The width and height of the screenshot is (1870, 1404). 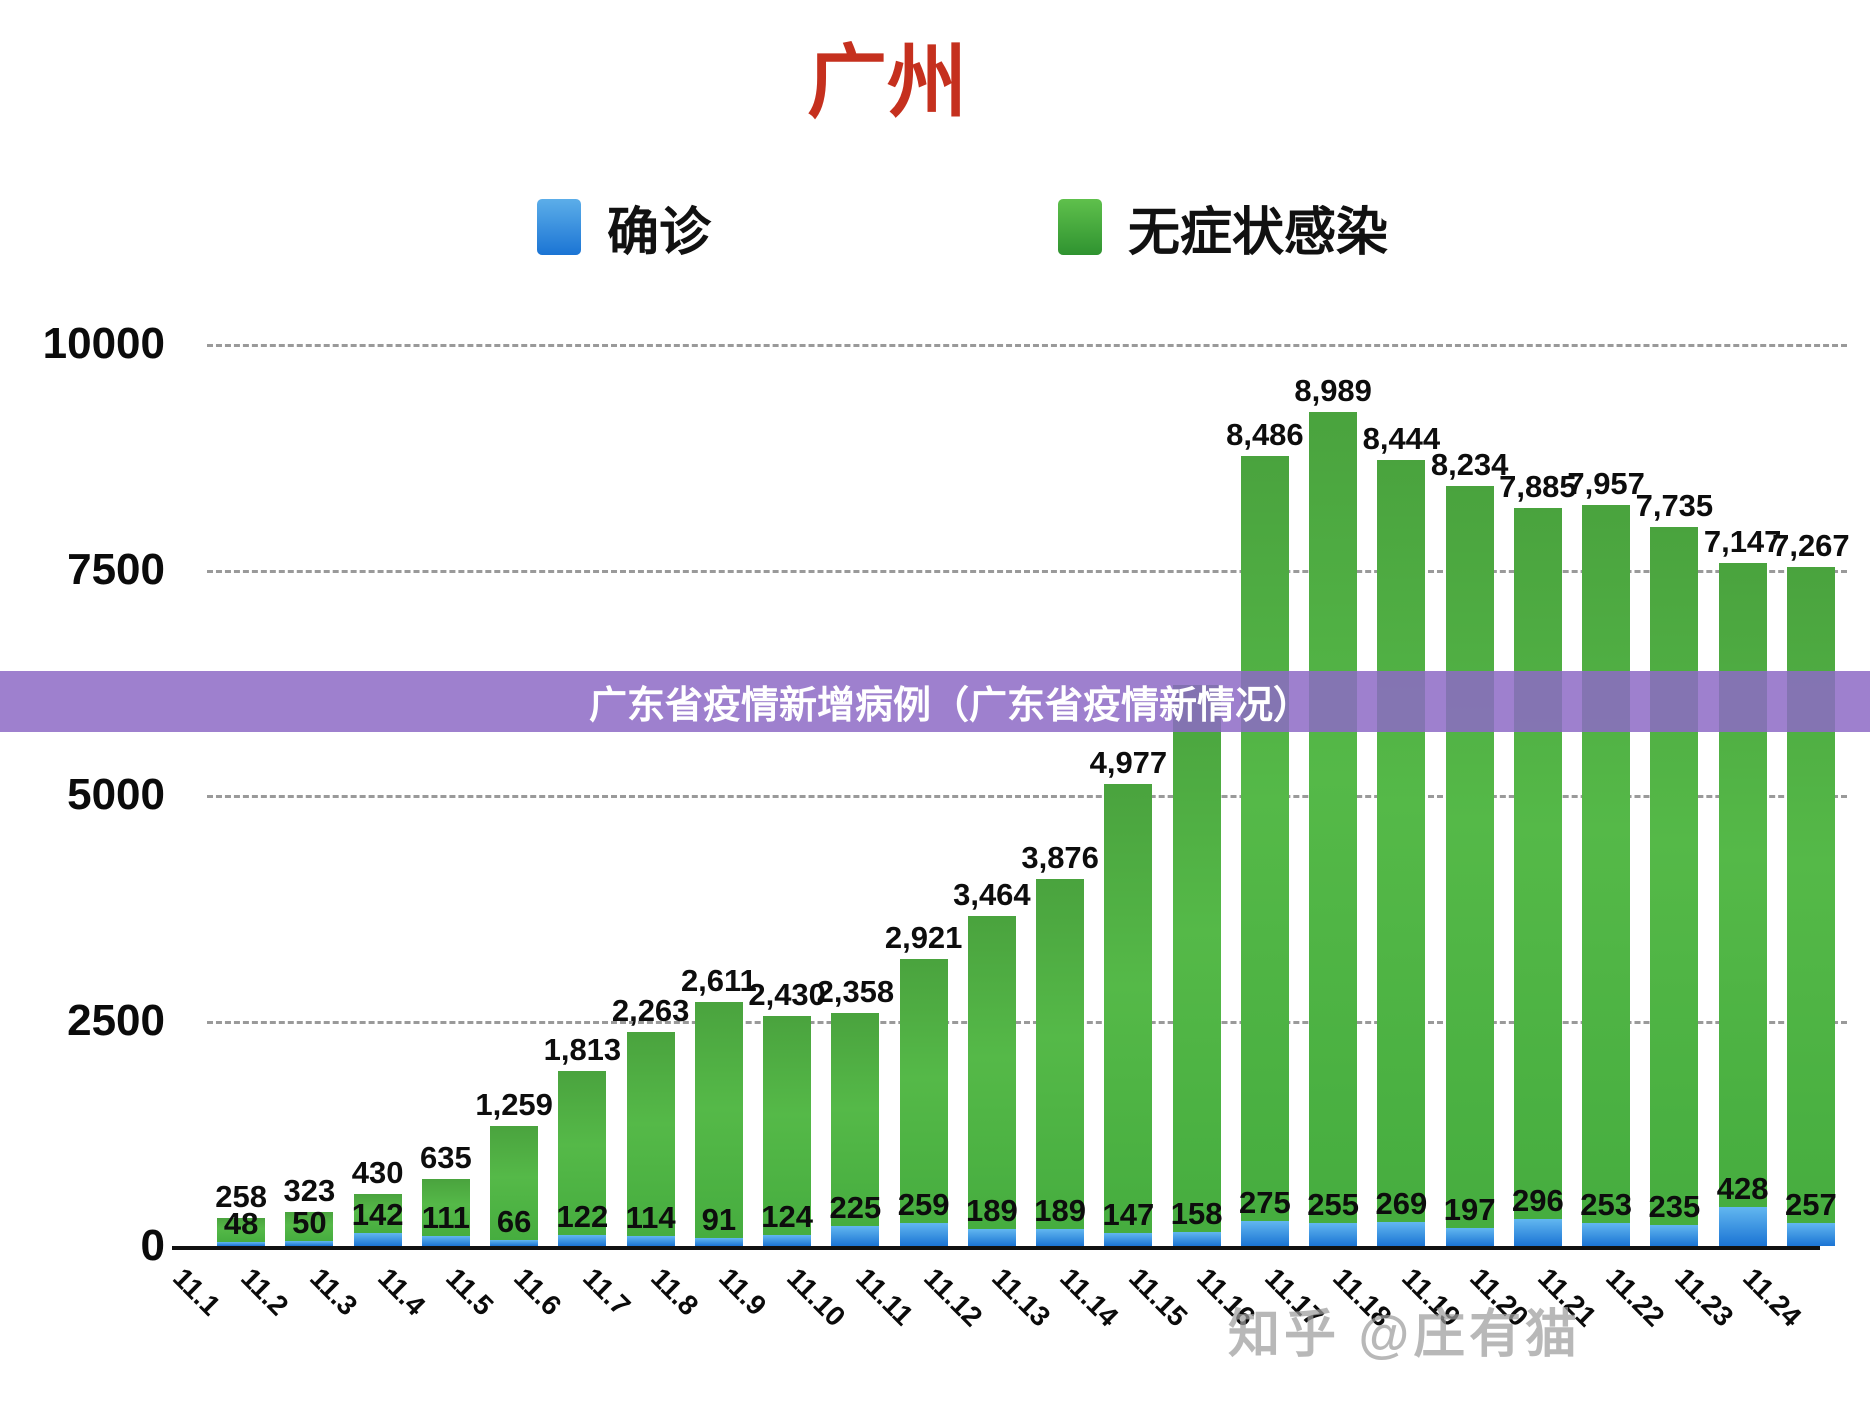 I want to click on bar-11.24, so click(x=1810, y=906).